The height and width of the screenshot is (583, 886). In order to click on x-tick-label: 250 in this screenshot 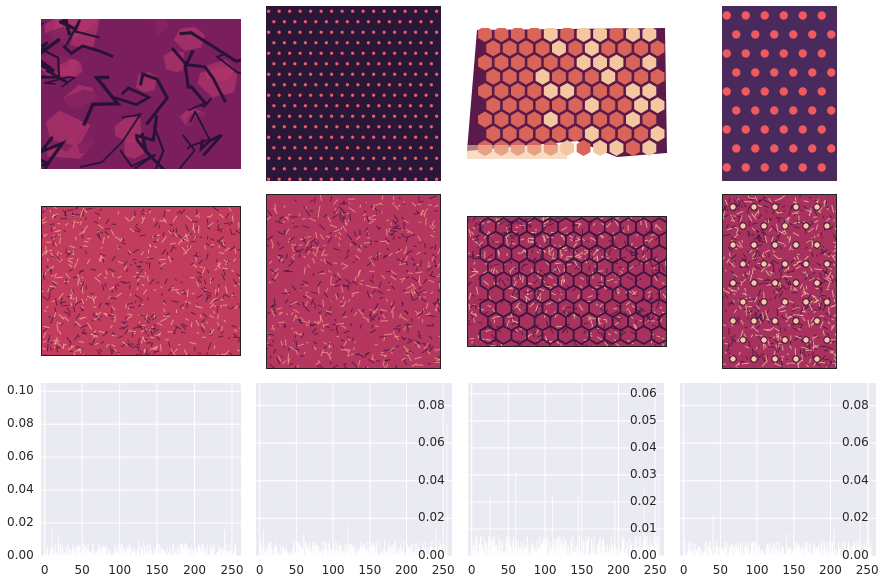, I will do `click(655, 570)`.